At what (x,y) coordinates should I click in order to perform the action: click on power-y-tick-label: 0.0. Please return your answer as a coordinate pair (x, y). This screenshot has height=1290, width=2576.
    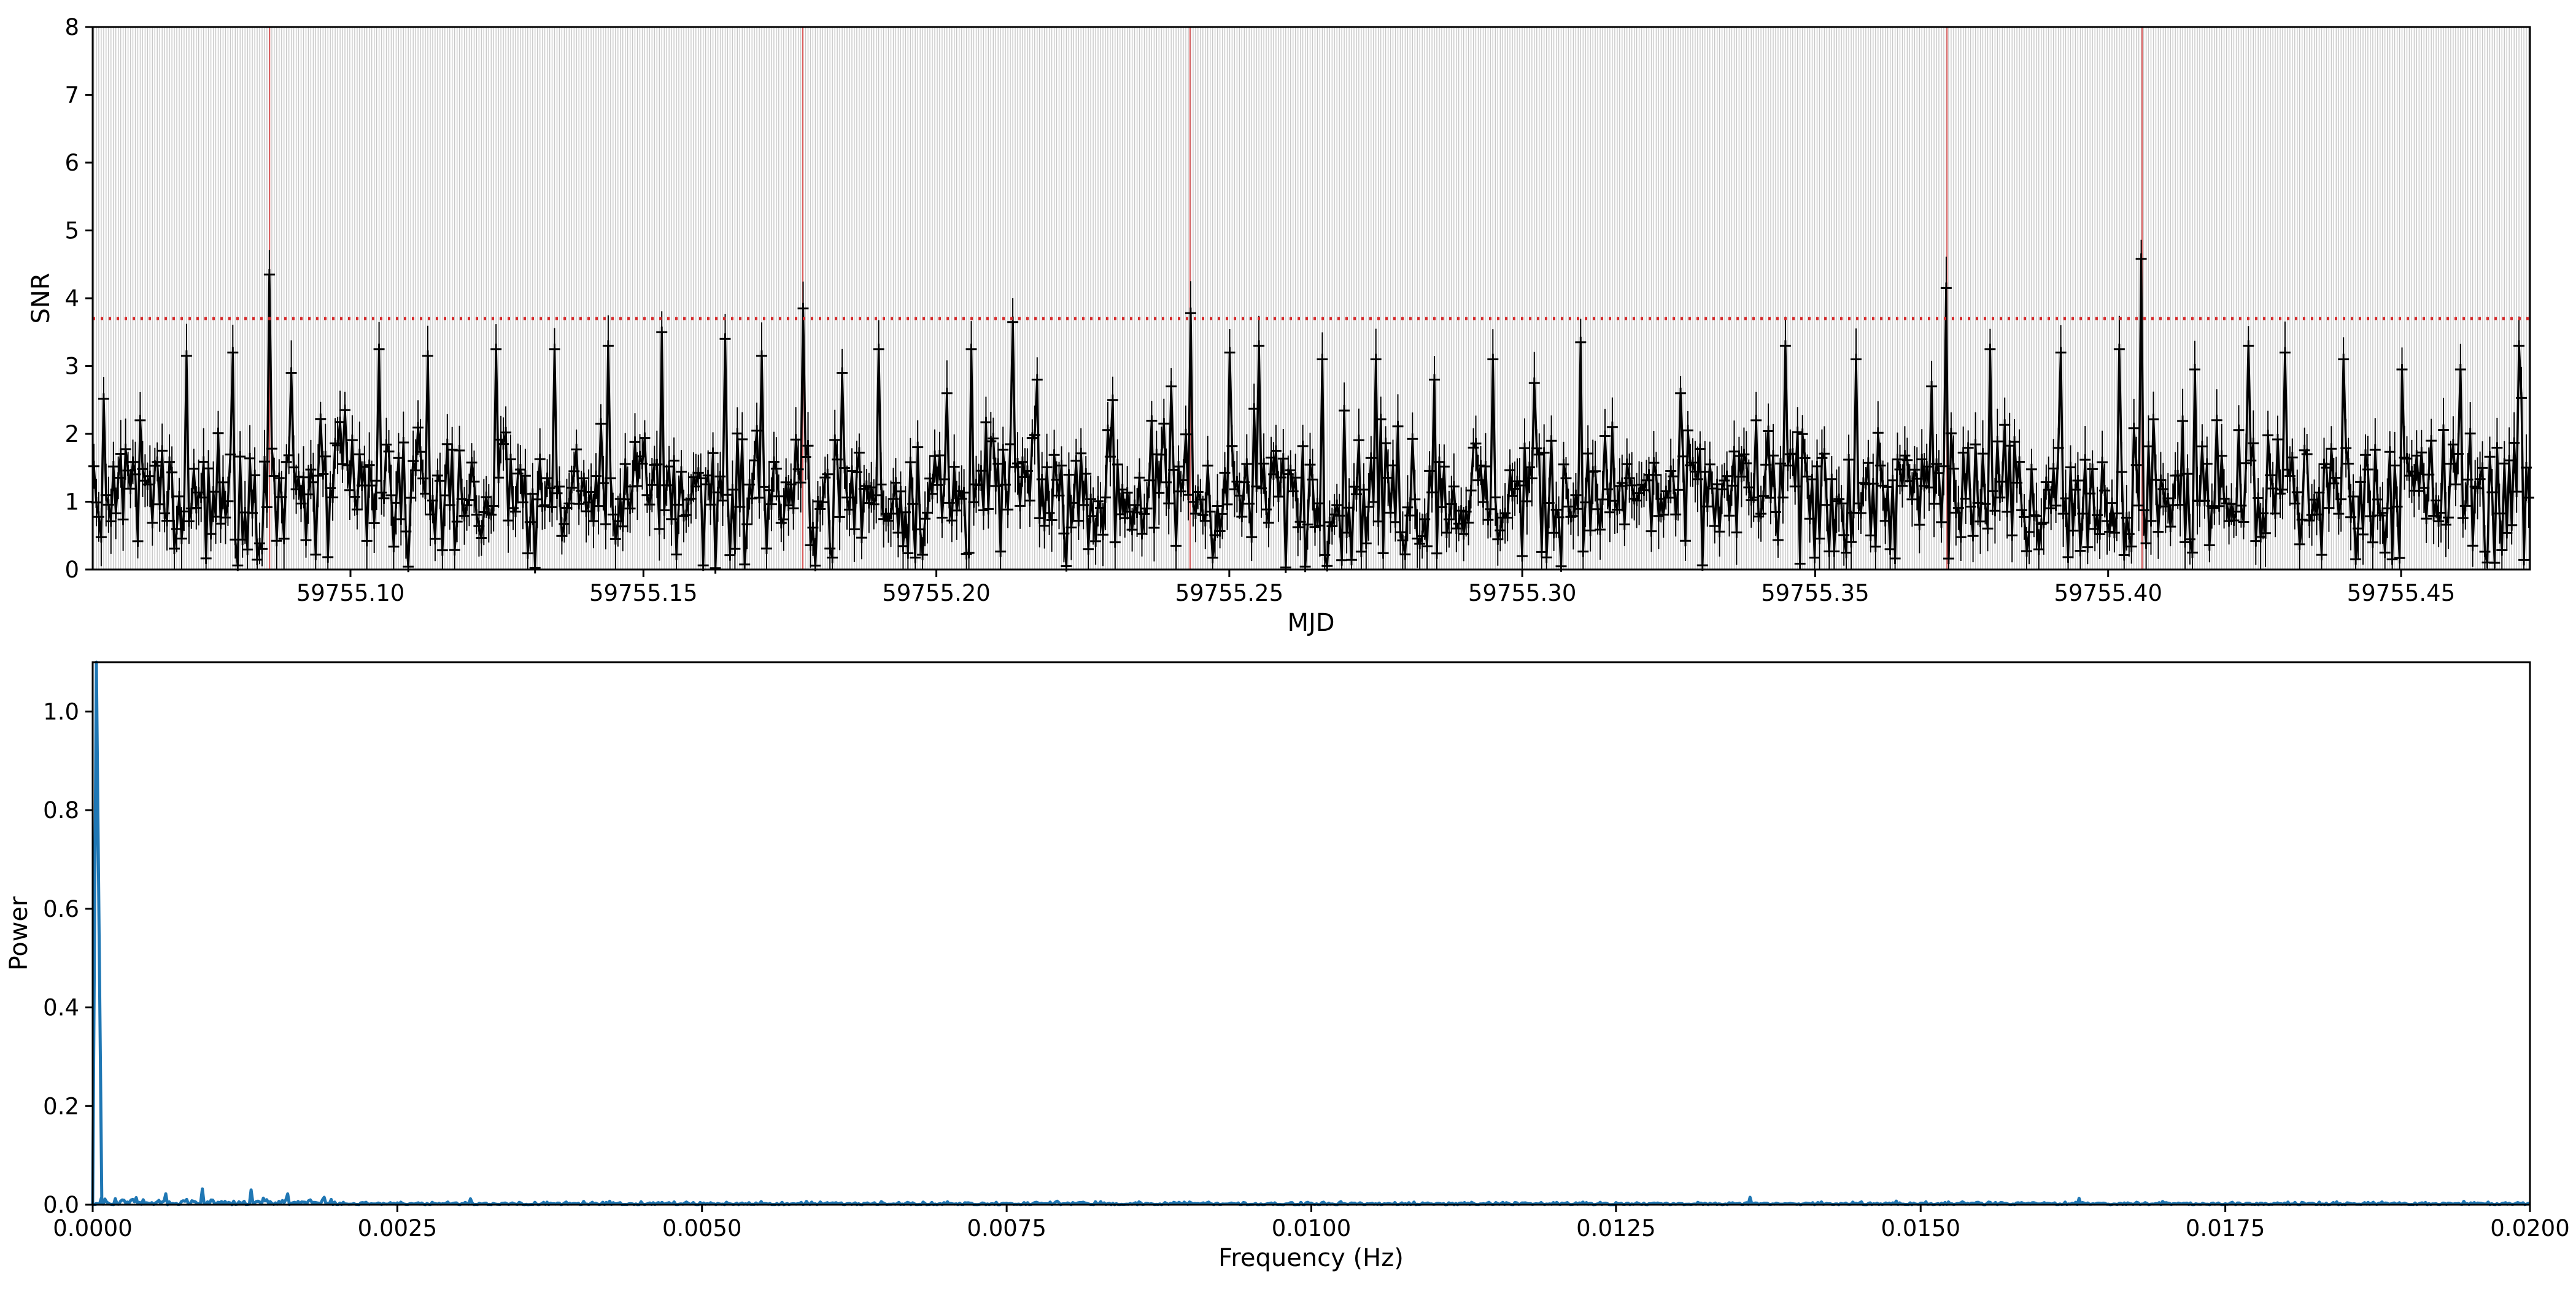
    Looking at the image, I should click on (61, 1205).